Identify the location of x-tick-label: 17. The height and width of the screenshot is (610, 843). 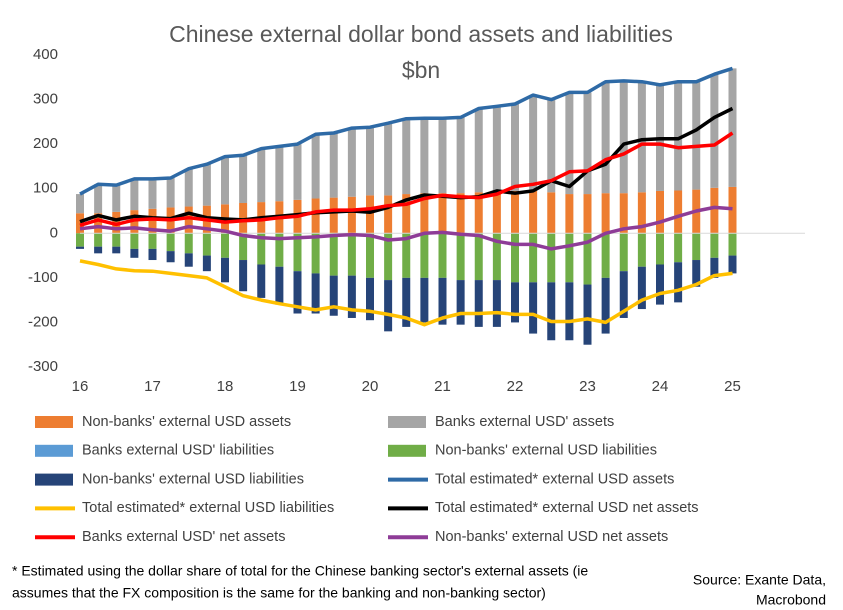
(152, 386).